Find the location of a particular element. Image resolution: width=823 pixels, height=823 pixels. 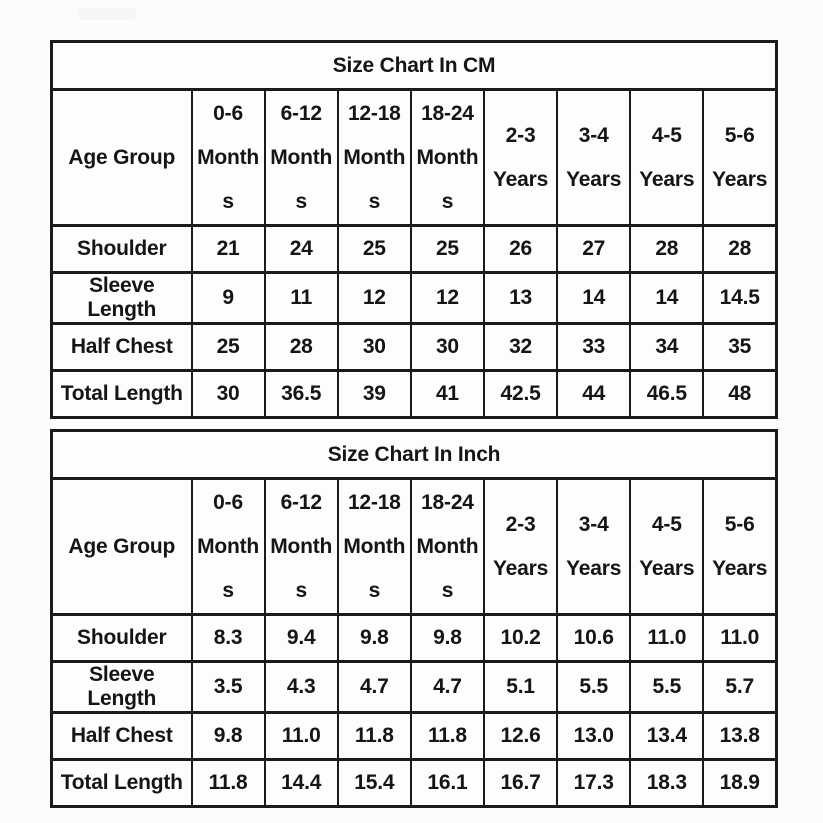

table-title: Size Chart In CM is located at coordinates (414, 65).